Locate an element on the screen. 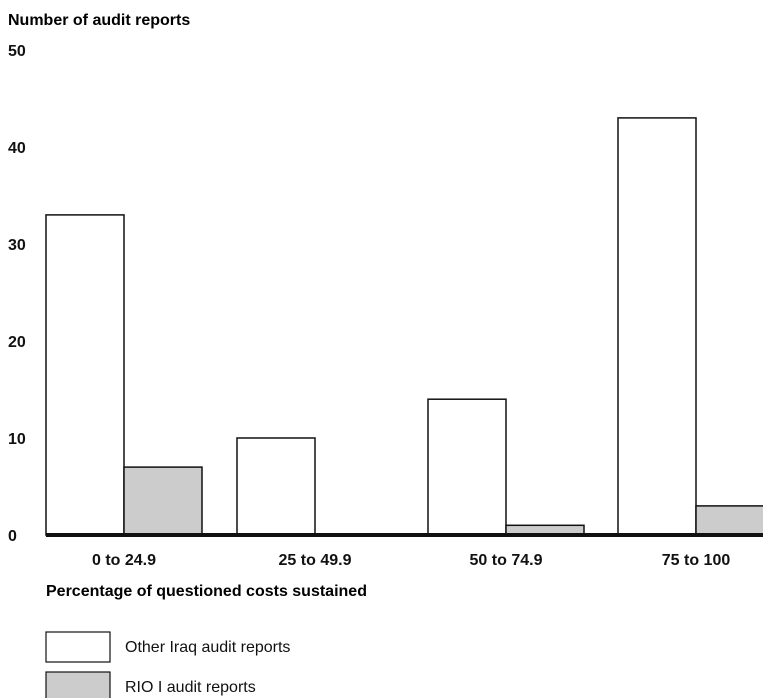 Image resolution: width=763 pixels, height=698 pixels. legend-label: Other Iraq audit reports is located at coordinates (207, 647).